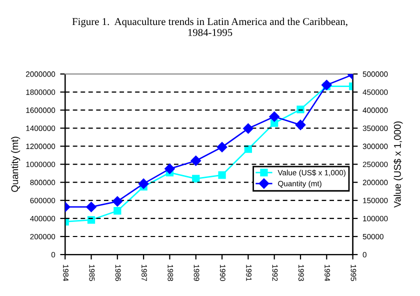 The image size is (420, 296). I want to click on chart-title: Figure 1. Aquaculture trends in Latin America and the Caribbean, 1984-1995, so click(210, 27).